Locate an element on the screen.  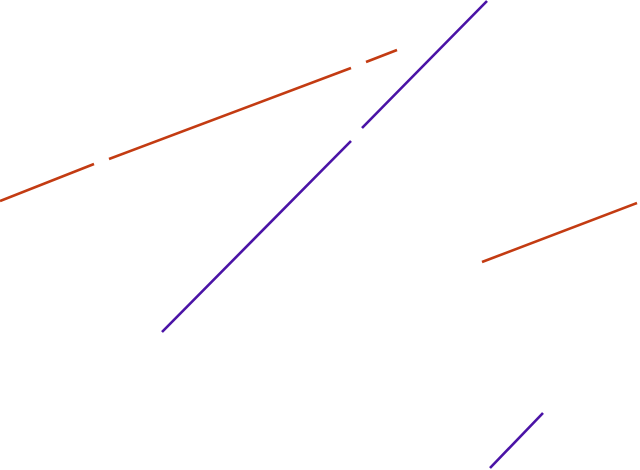
orange-line-short is located at coordinates (559, 232).